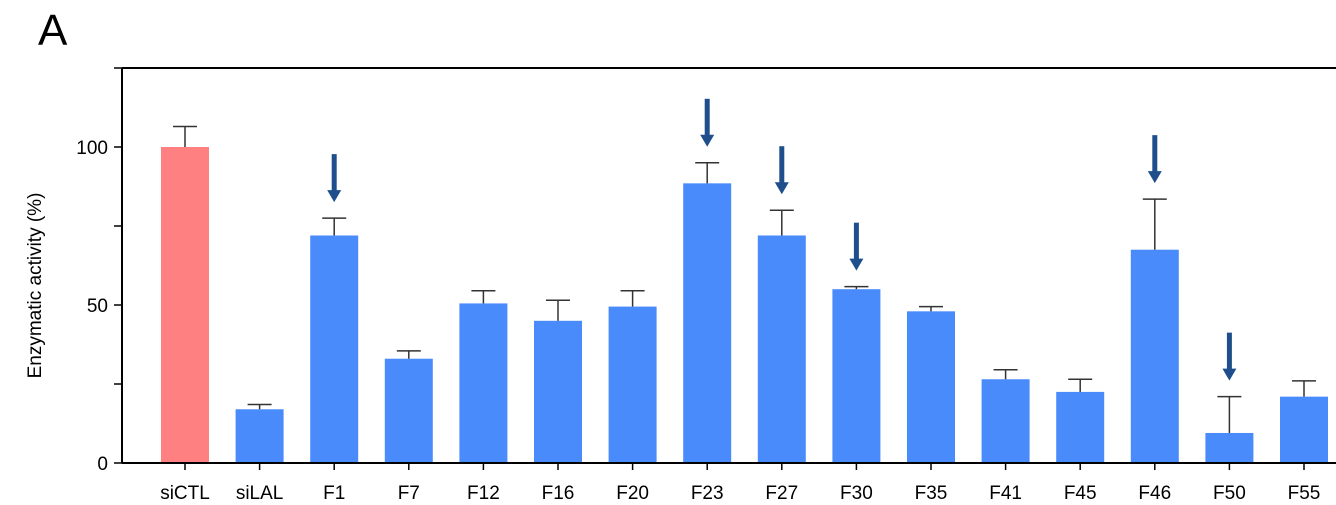 The width and height of the screenshot is (1336, 505). Describe the element at coordinates (1154, 356) in the screenshot. I see `bar-F46` at that location.